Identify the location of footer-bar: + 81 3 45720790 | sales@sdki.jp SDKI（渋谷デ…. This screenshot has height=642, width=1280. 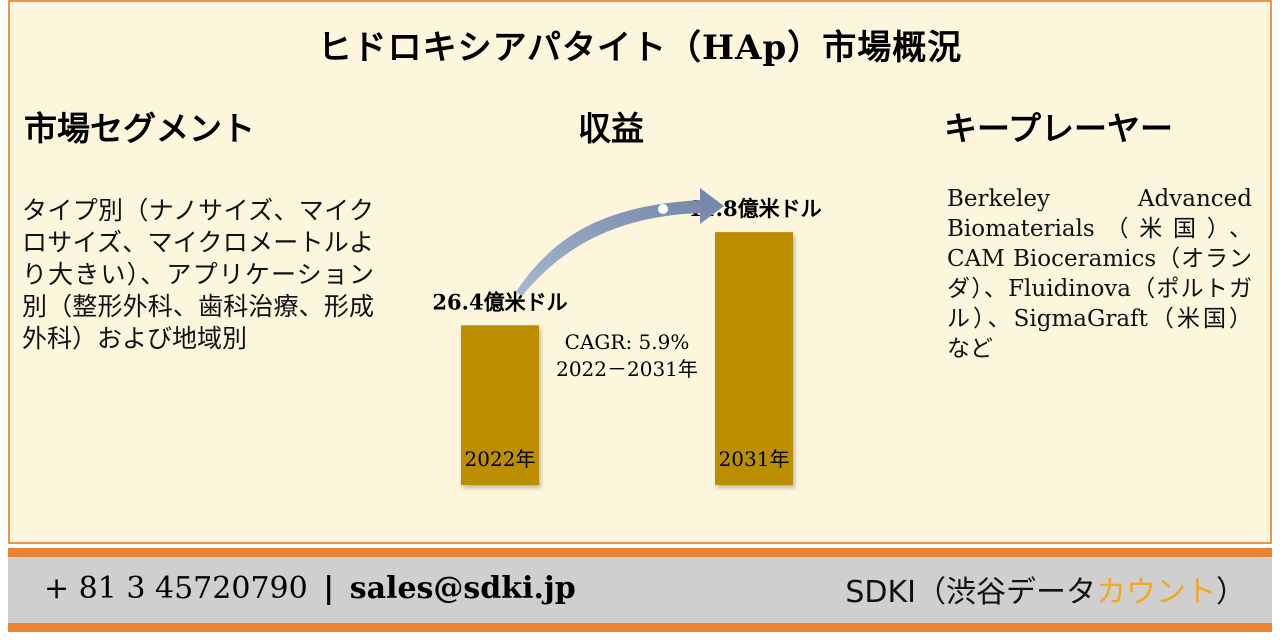
(640, 590).